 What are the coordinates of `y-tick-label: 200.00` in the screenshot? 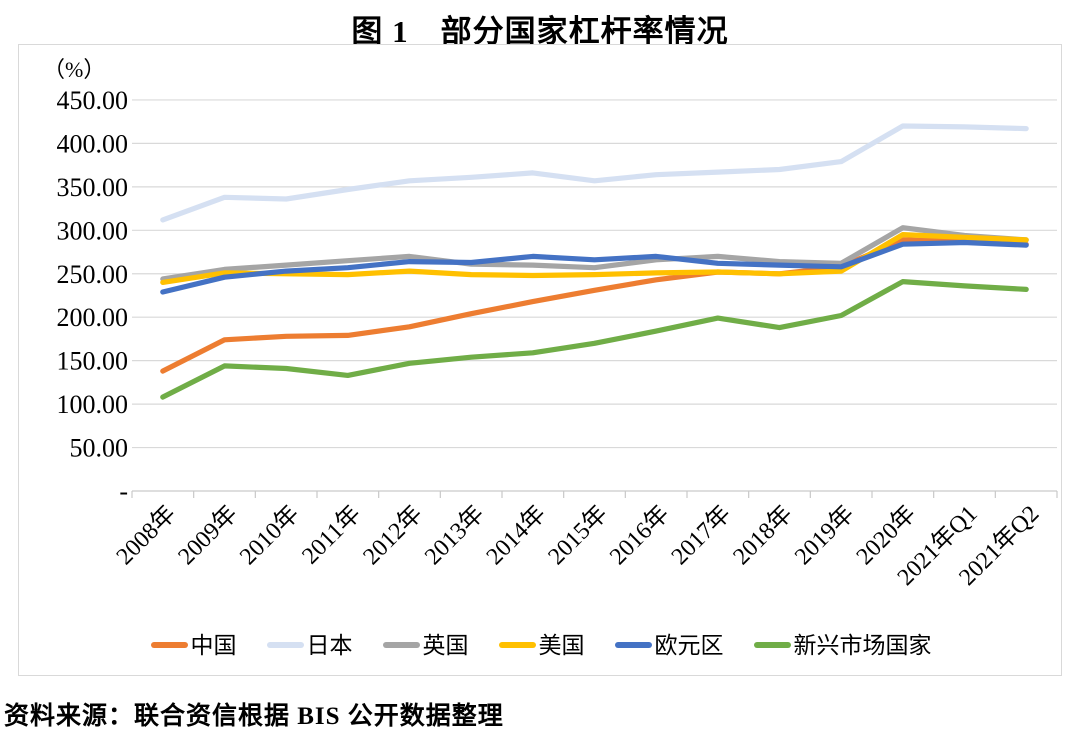 It's located at (93, 317).